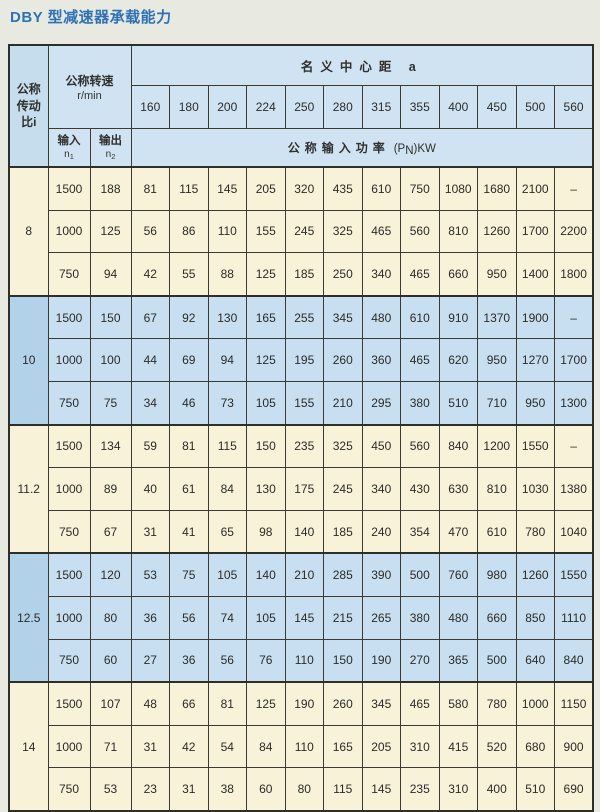 This screenshot has height=812, width=600. I want to click on power-value-cell: 115, so click(227, 446).